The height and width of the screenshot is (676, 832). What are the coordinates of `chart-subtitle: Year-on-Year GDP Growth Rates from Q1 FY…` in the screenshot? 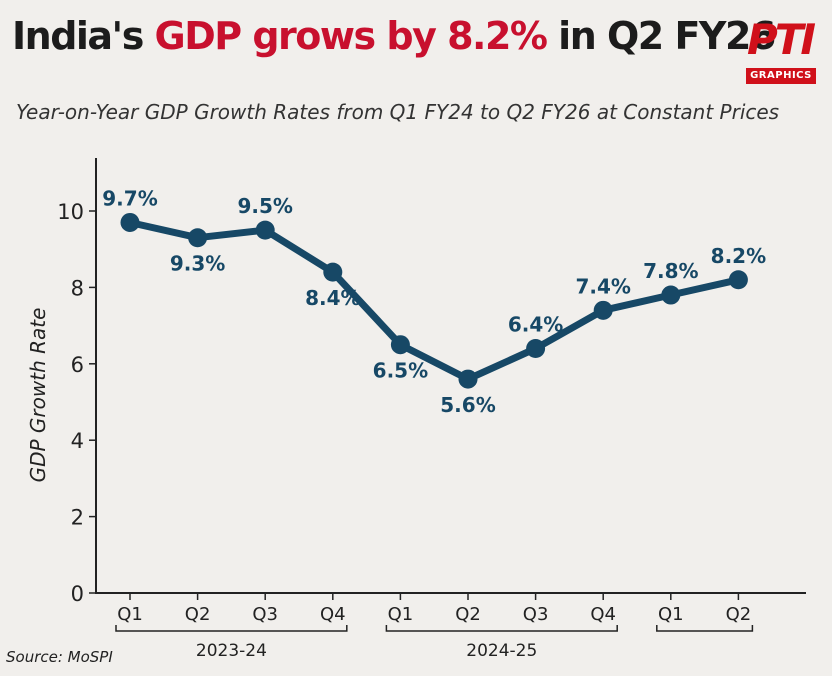 It's located at (398, 112).